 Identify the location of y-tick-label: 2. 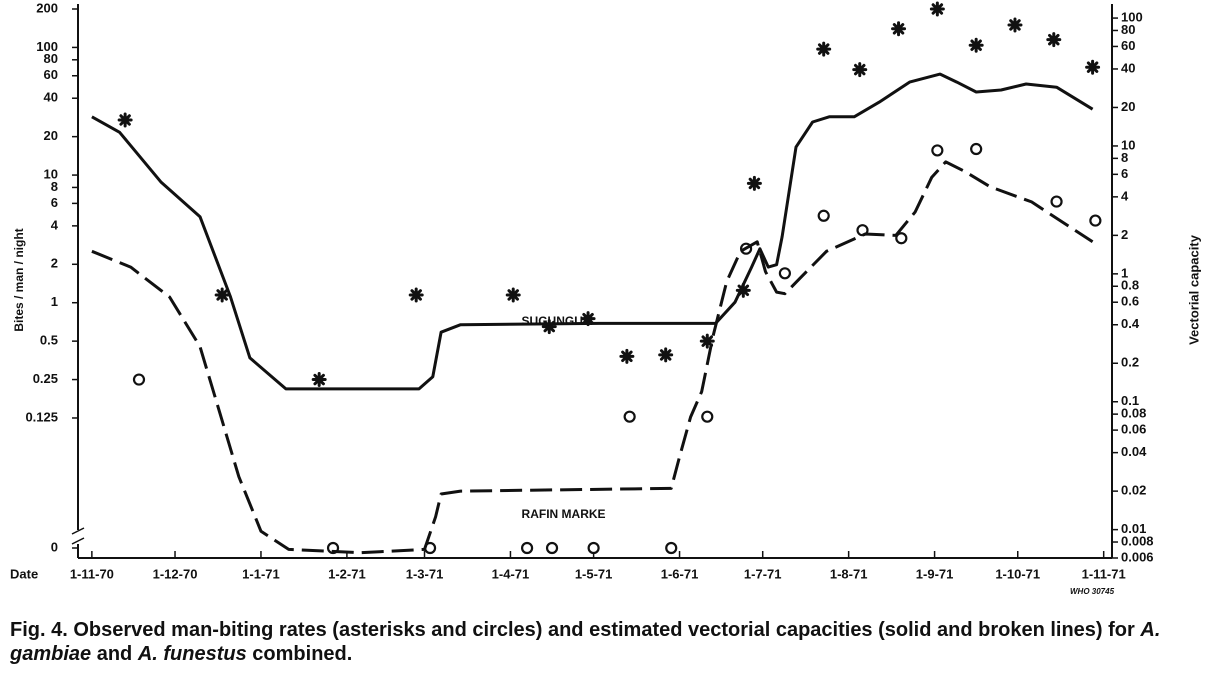
(54, 263).